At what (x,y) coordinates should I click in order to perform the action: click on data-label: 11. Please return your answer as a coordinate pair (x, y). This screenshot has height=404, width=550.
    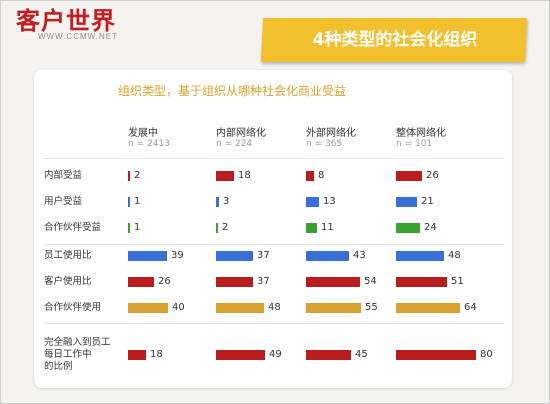
    Looking at the image, I should click on (327, 227).